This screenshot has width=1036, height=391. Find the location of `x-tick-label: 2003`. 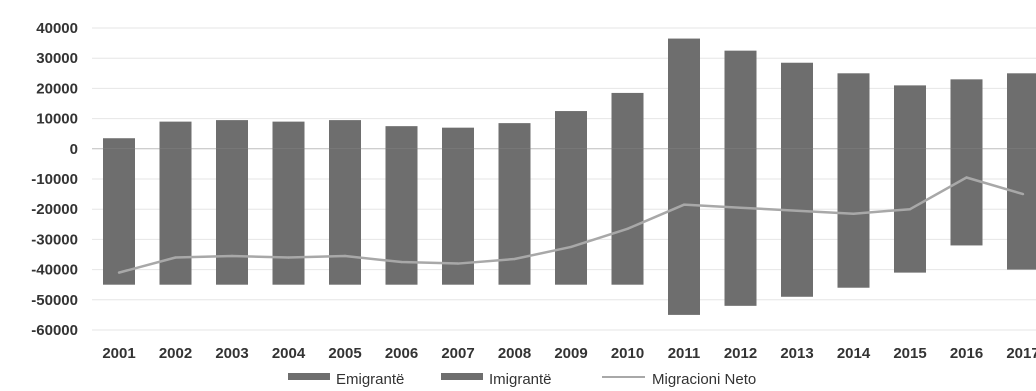

x-tick-label: 2003 is located at coordinates (231, 353).